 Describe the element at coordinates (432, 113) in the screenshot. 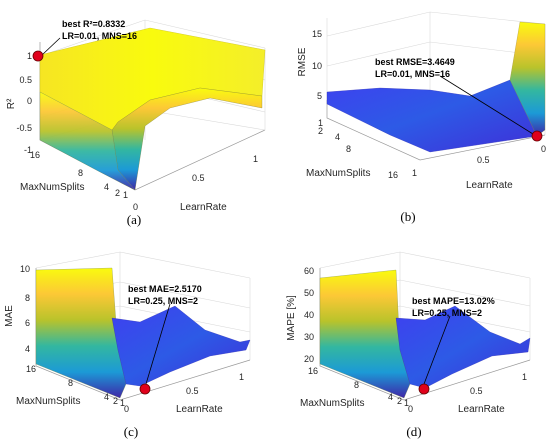

I see `panel-b-surface-floor` at that location.